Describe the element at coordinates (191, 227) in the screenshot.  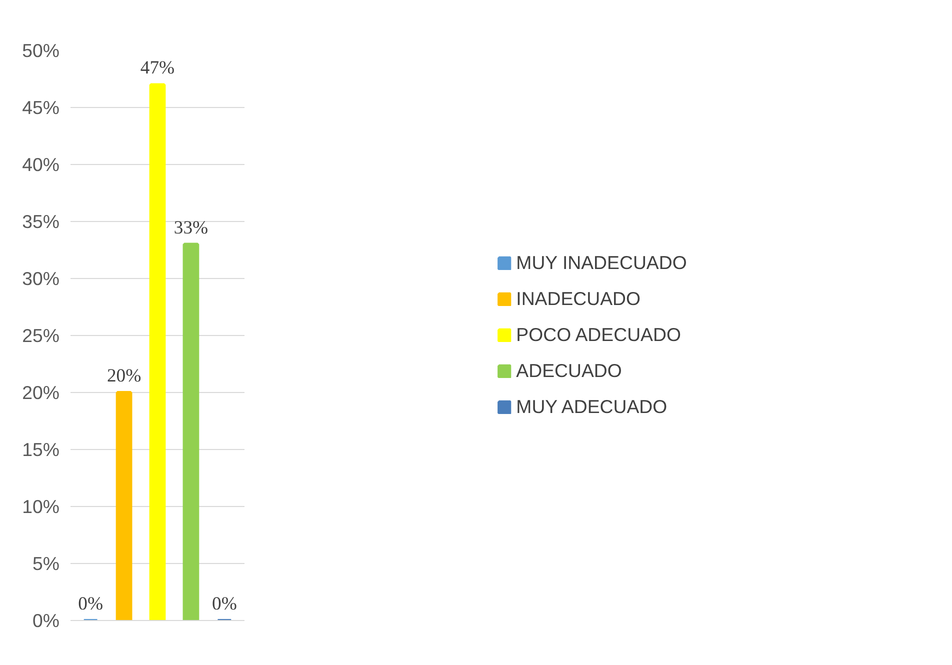
I see `data-label: 33%` at that location.